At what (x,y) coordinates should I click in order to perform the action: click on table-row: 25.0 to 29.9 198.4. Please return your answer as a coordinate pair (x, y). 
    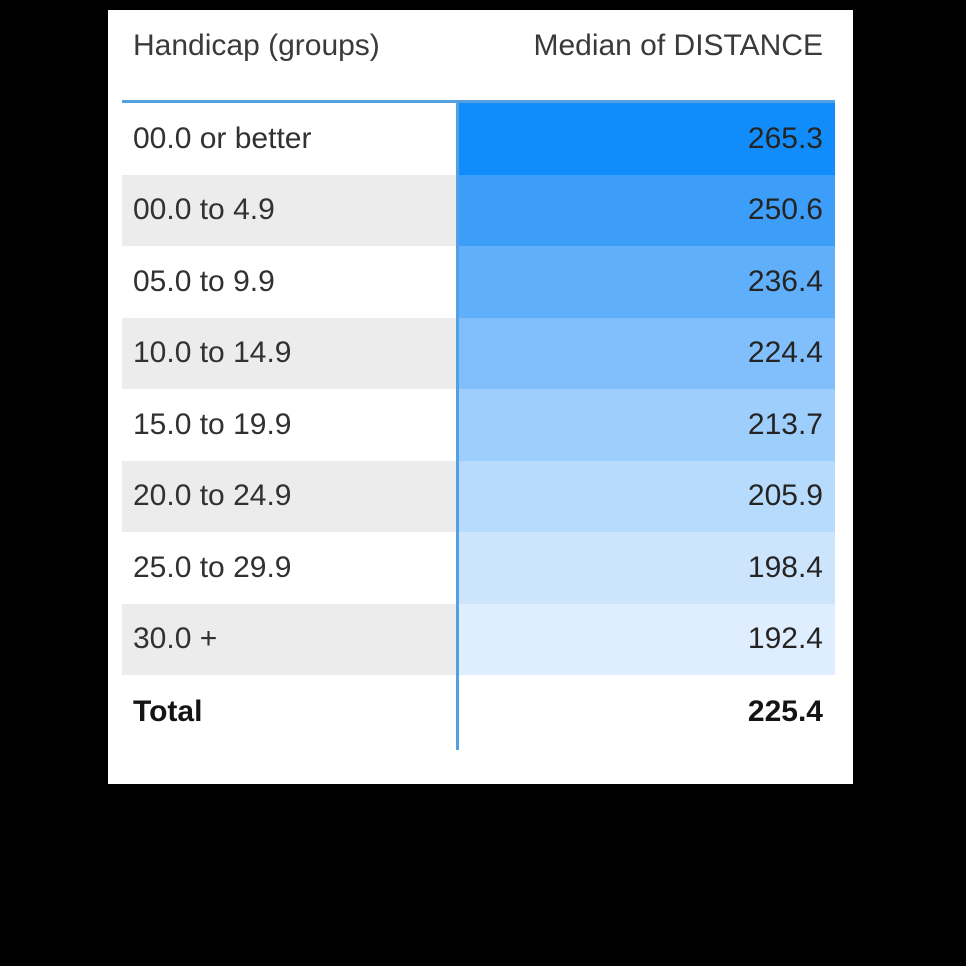
    Looking at the image, I should click on (478, 568).